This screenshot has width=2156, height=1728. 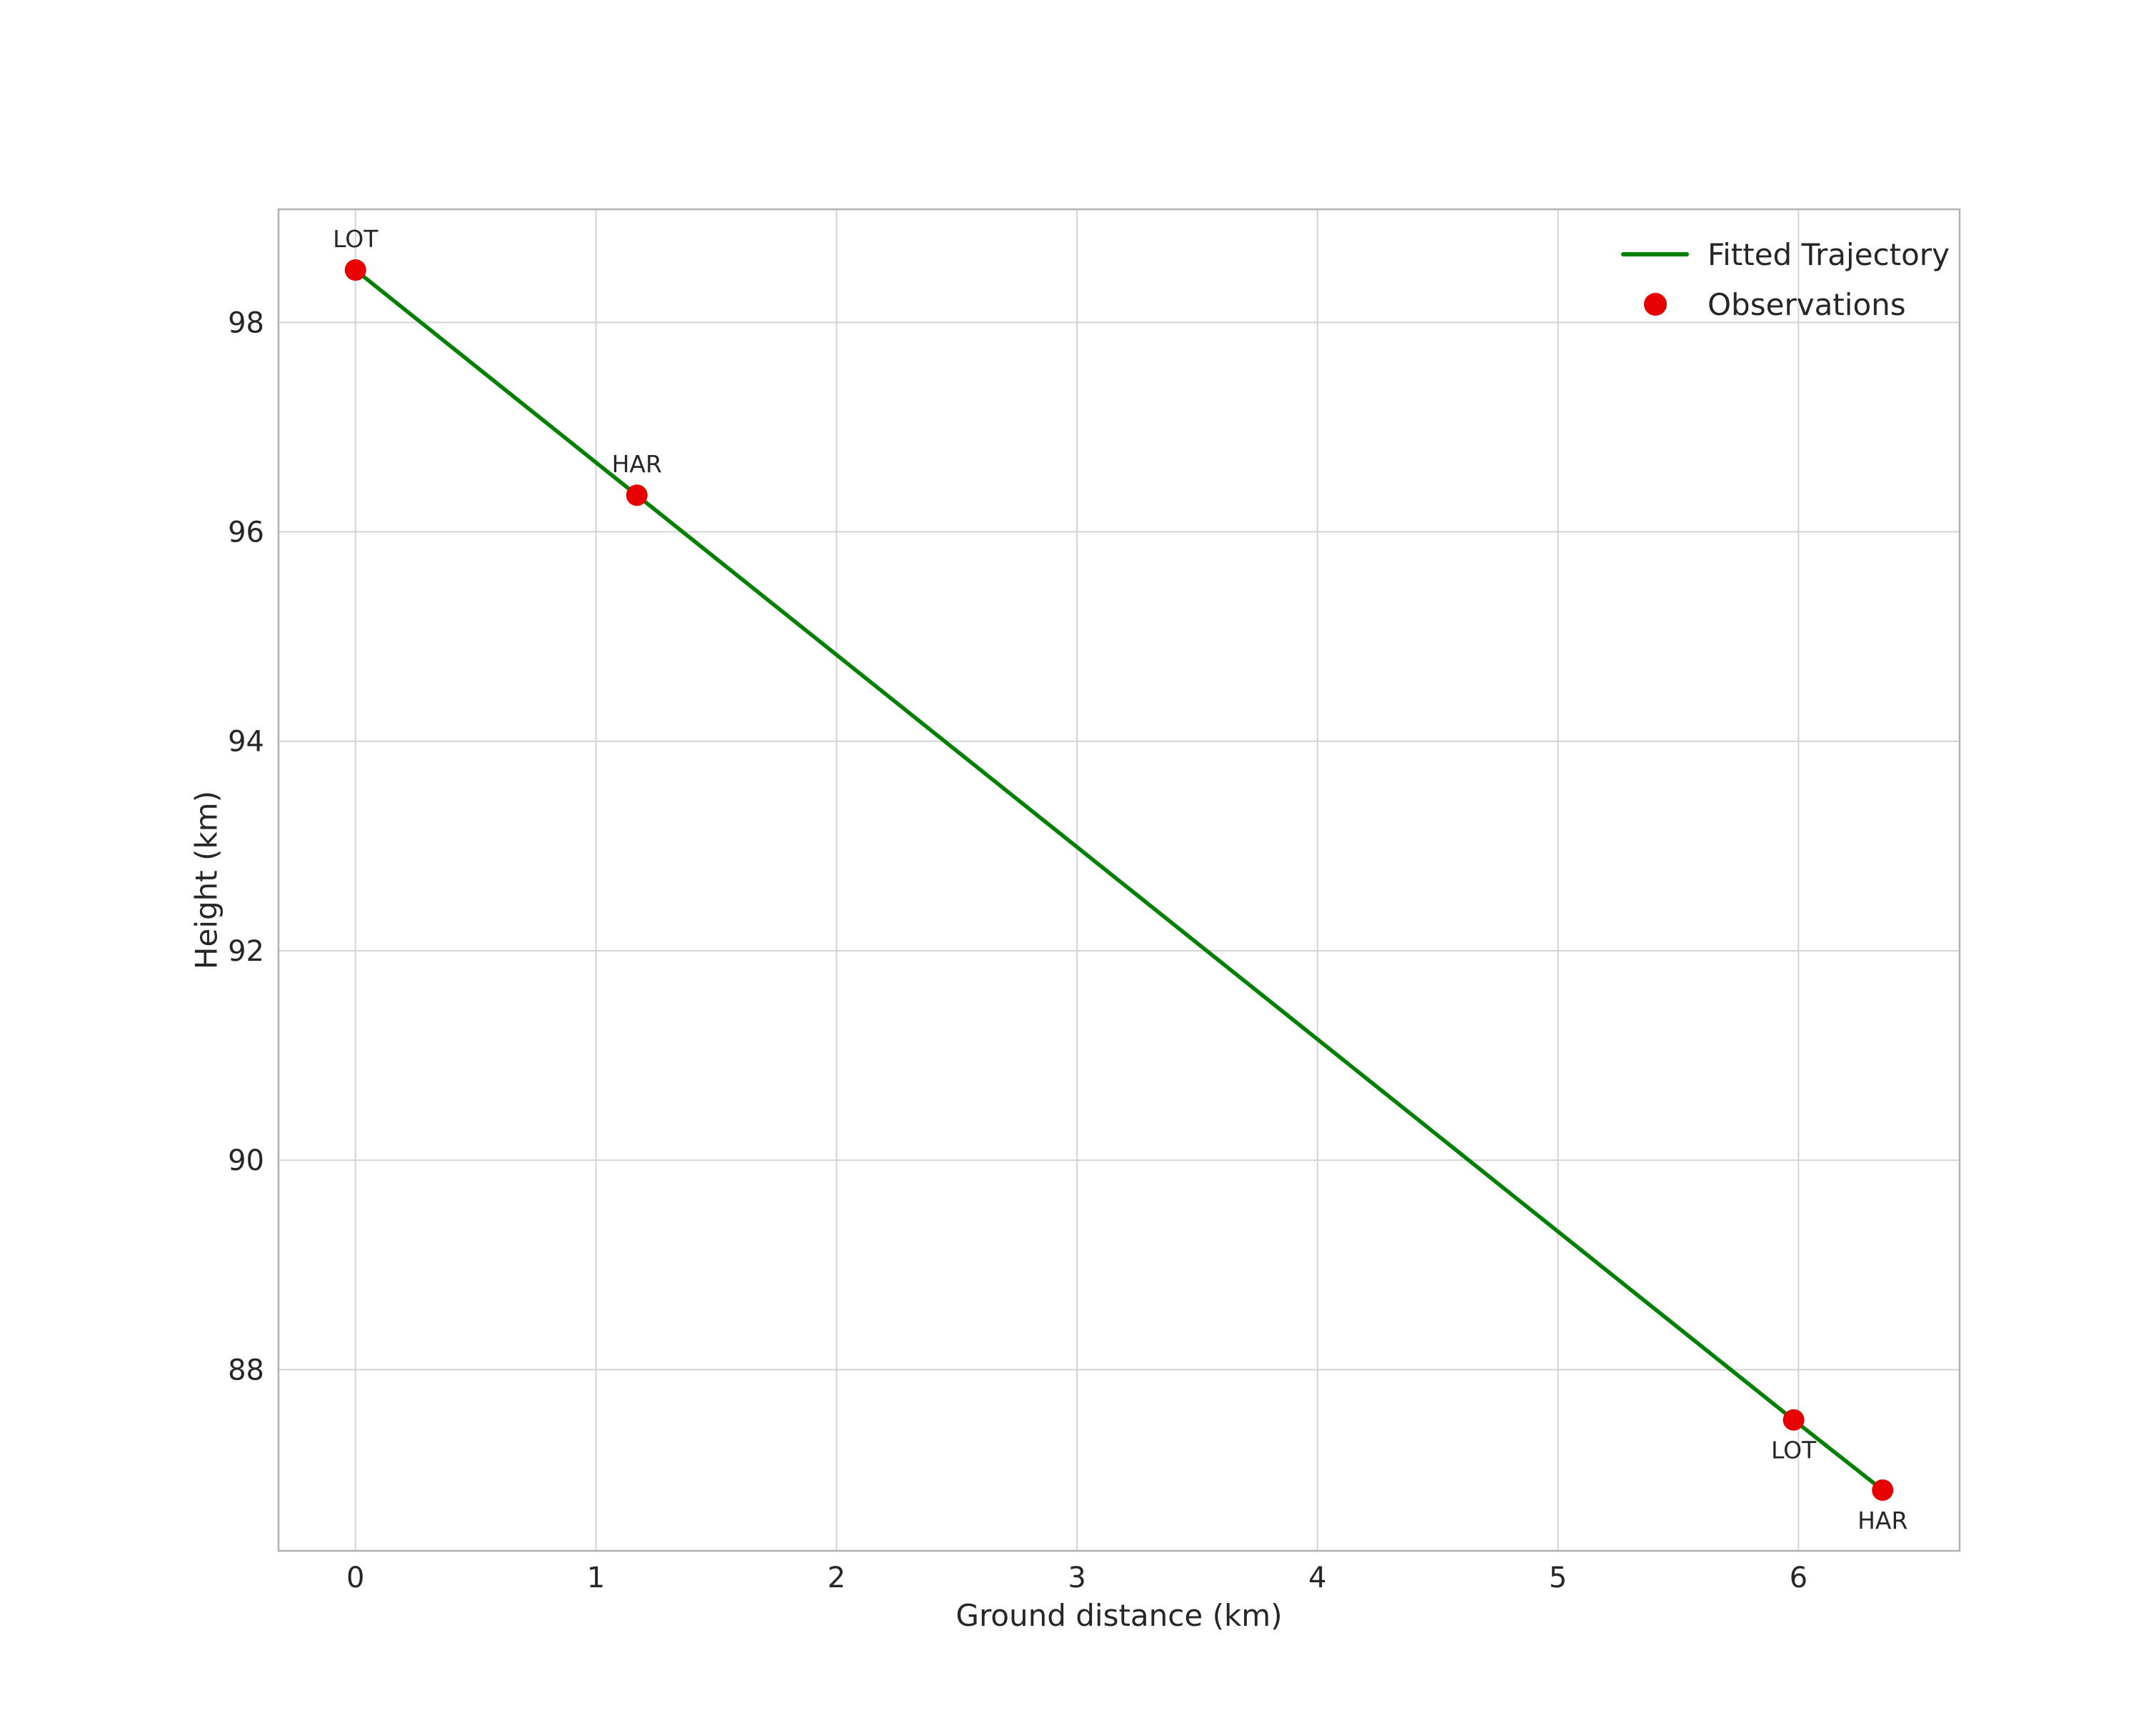 What do you see at coordinates (1558, 1578) in the screenshot?
I see `x-tick-label: 5` at bounding box center [1558, 1578].